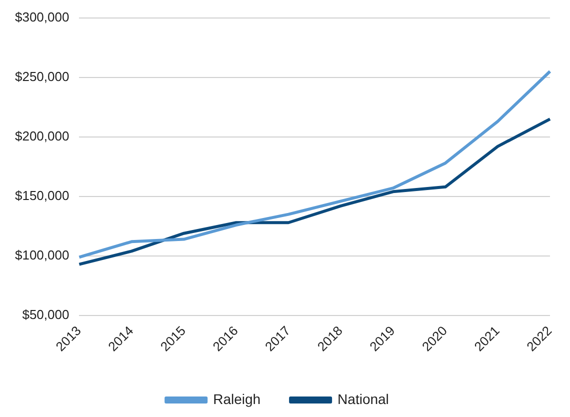 This screenshot has width=570, height=417. I want to click on y-tick-label: $50,000, so click(46, 314).